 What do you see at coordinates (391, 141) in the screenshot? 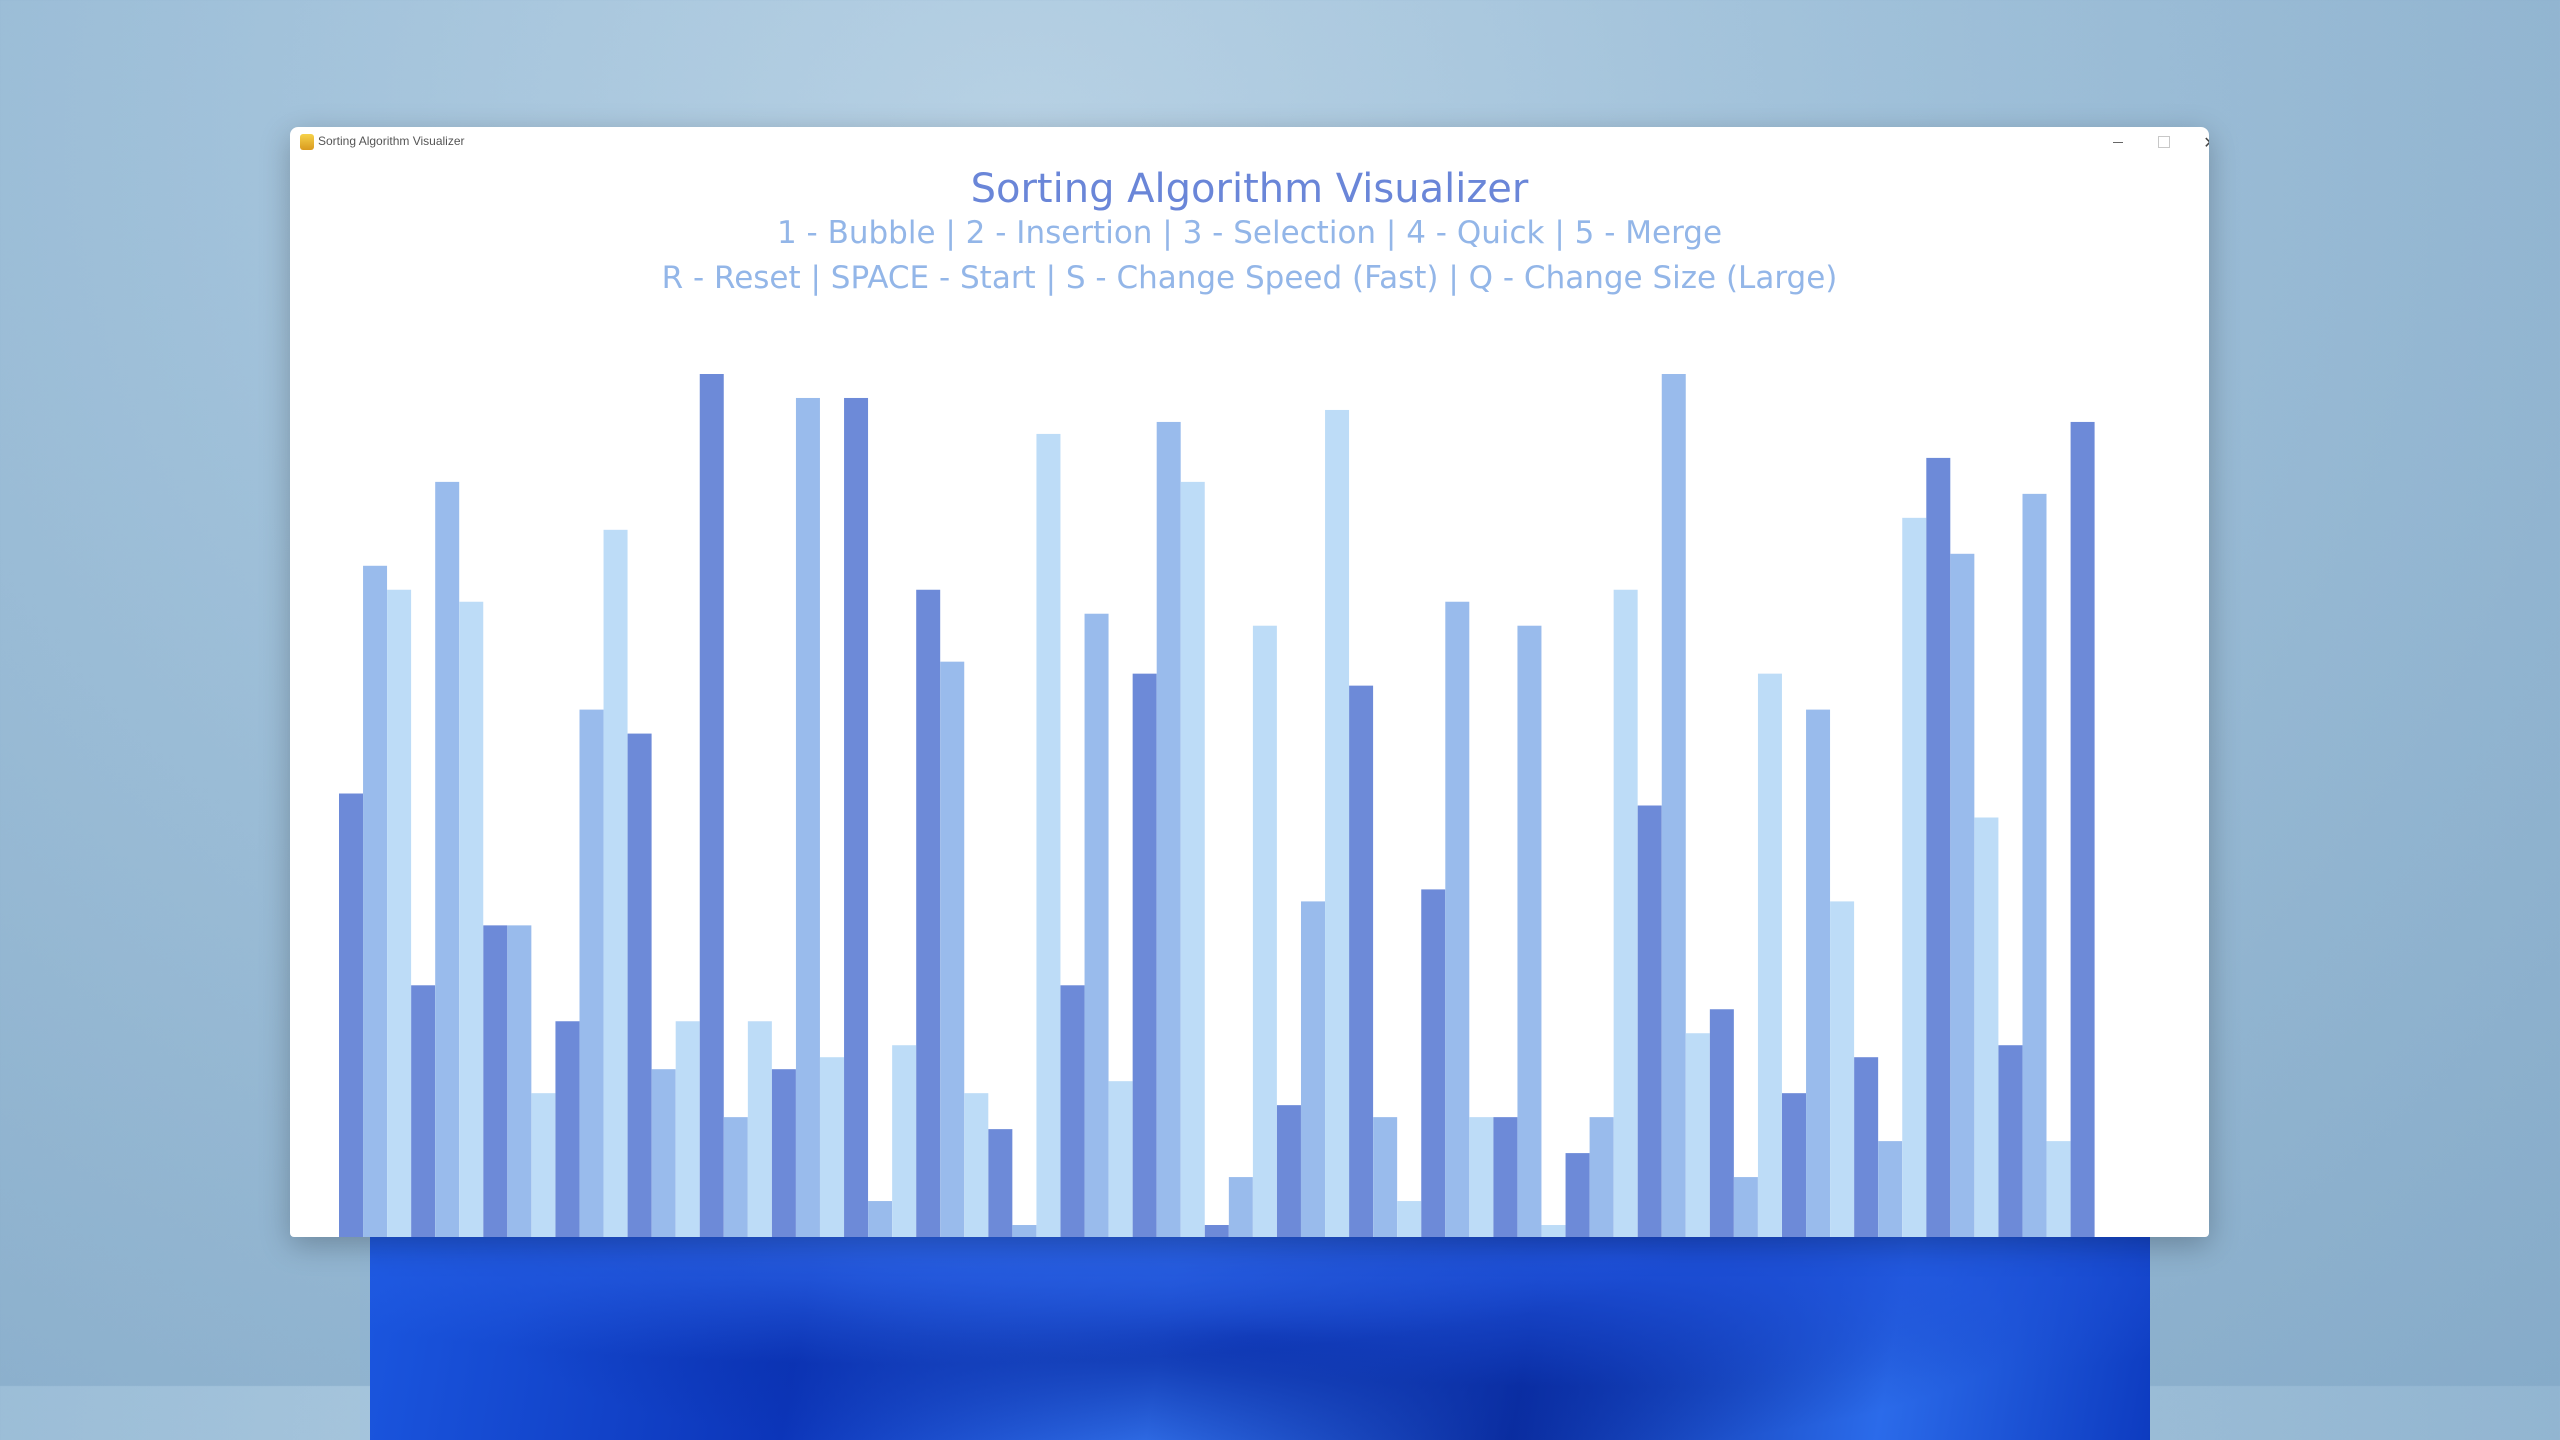
I see `window-title: Sorting Algorithm Visualizer` at bounding box center [391, 141].